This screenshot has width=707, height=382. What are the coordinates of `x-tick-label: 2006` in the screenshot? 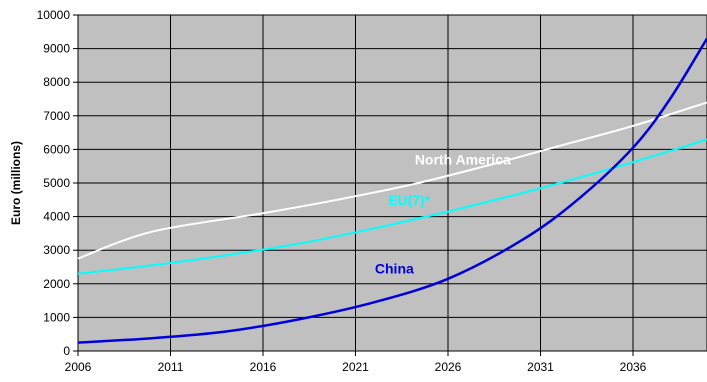 It's located at (78, 367).